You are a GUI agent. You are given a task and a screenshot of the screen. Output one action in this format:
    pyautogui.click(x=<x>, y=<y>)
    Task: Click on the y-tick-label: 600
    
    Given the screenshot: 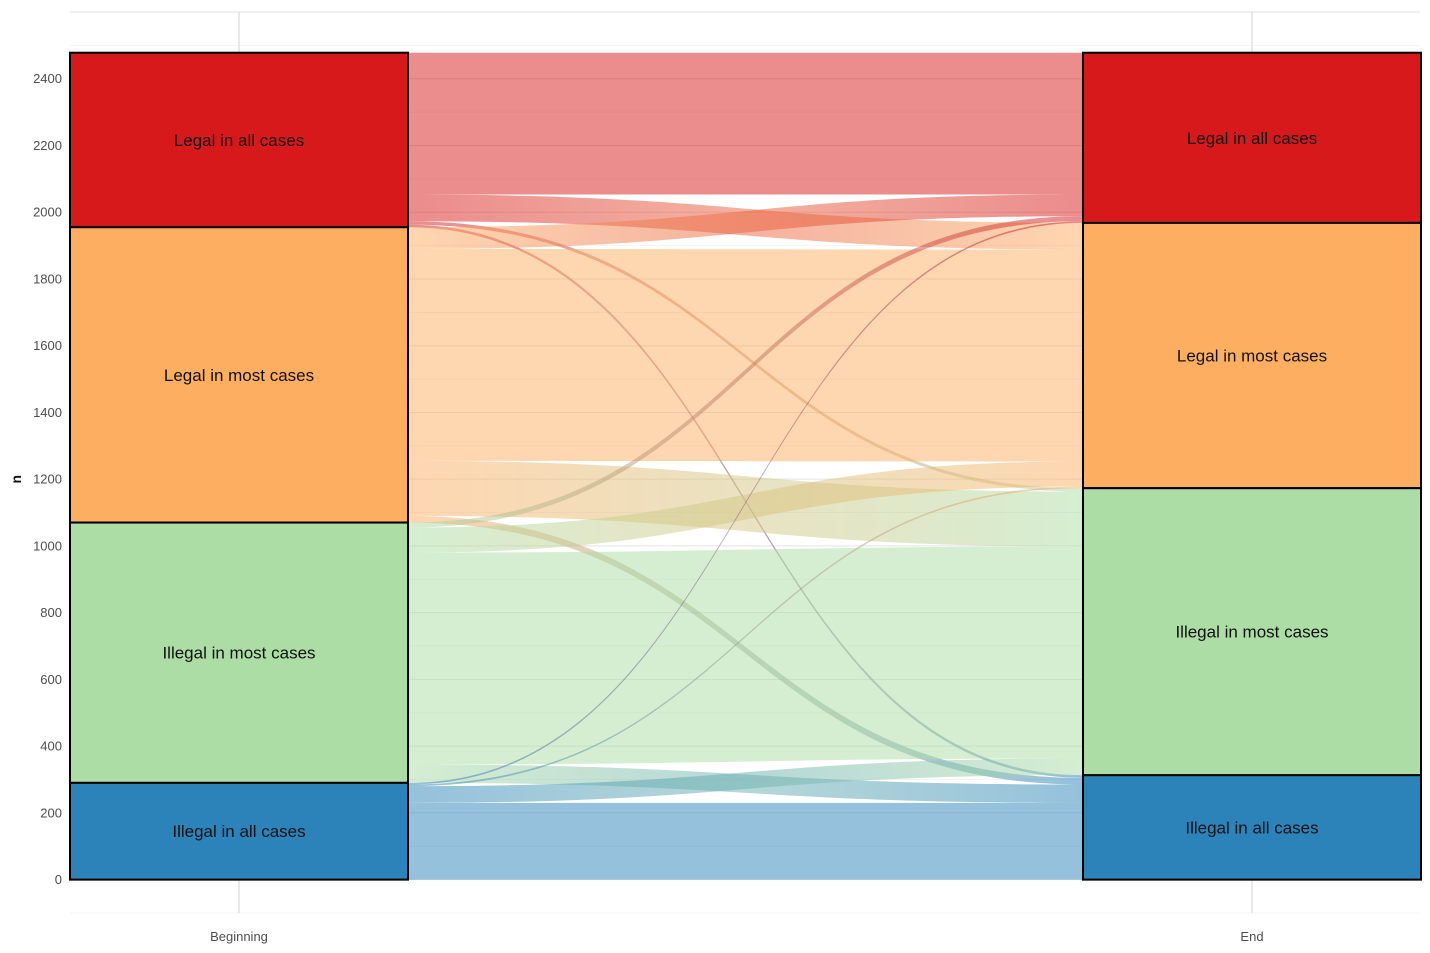 What is the action you would take?
    pyautogui.click(x=51, y=679)
    